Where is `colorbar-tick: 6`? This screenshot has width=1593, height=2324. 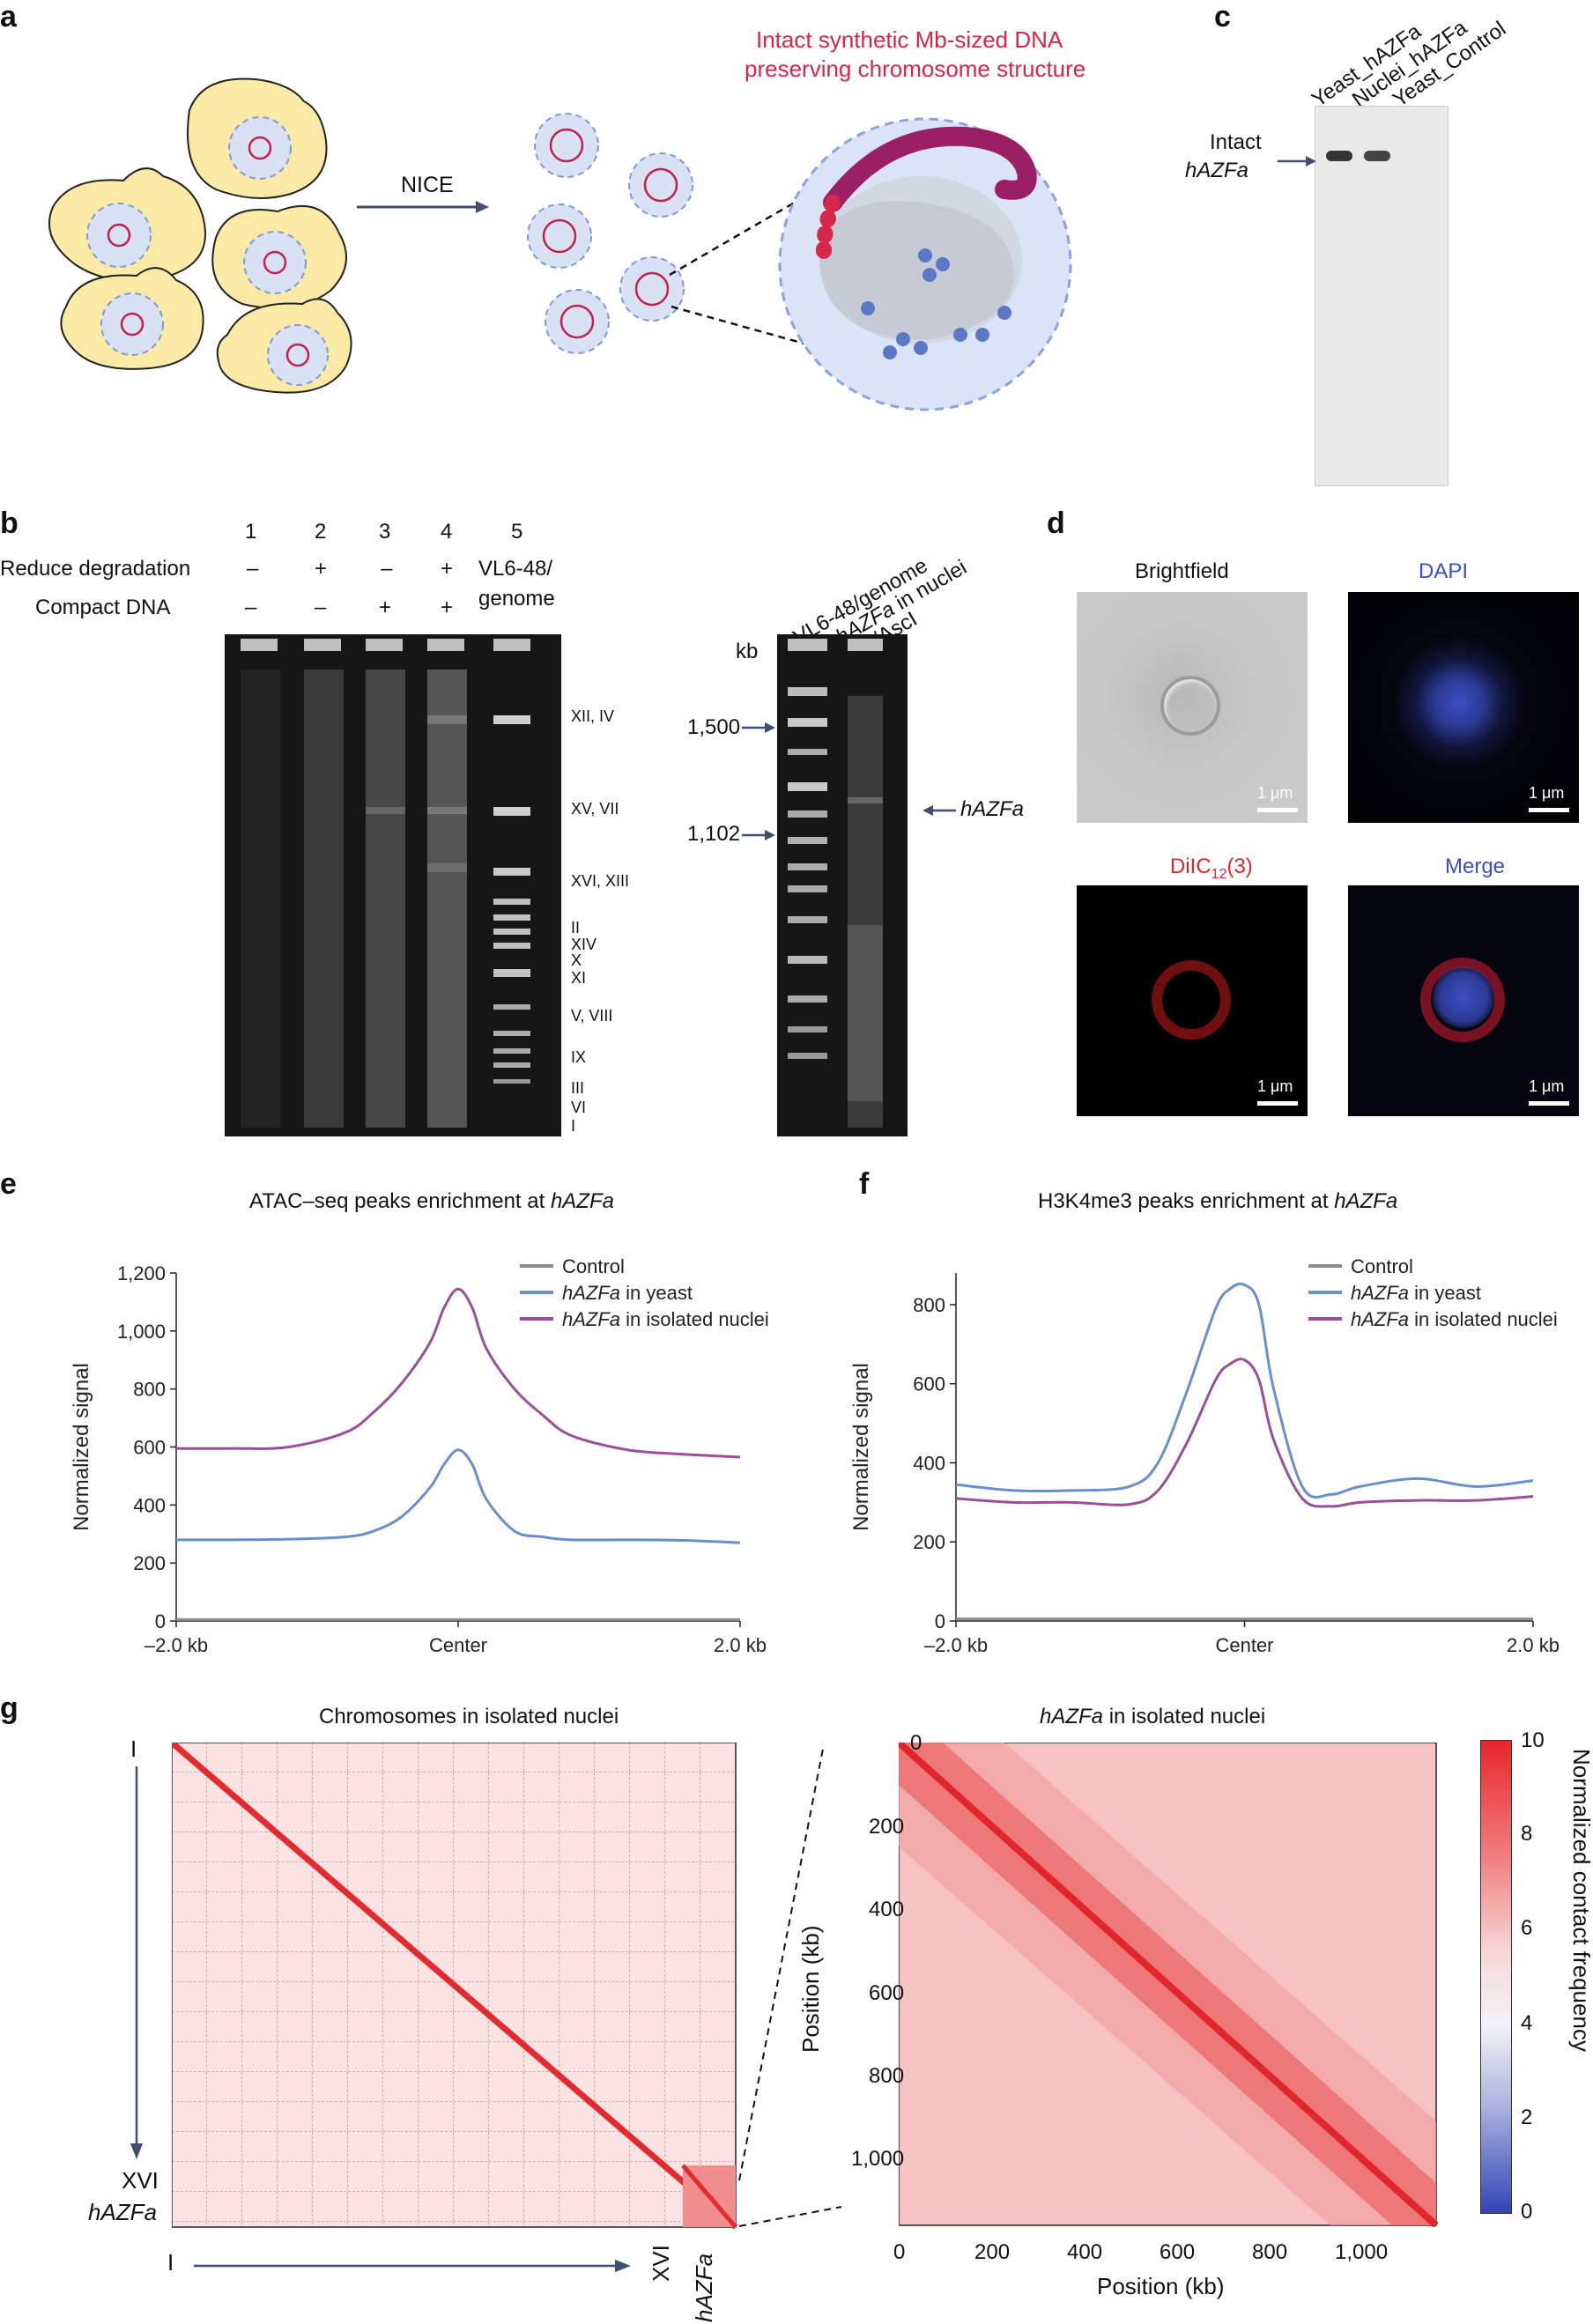 colorbar-tick: 6 is located at coordinates (1527, 1928).